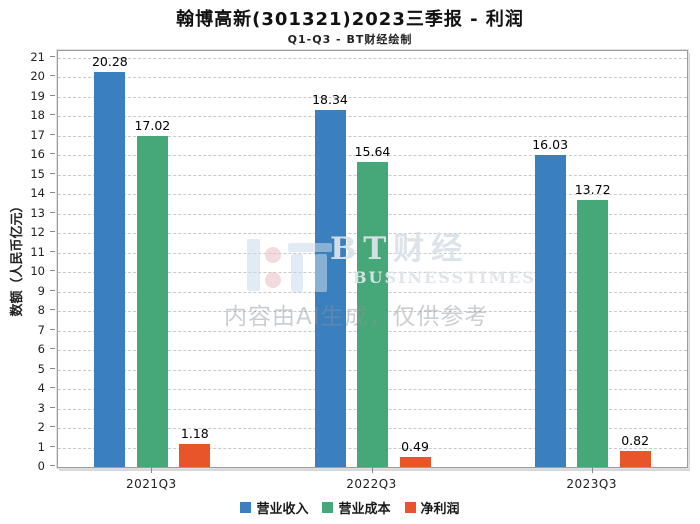 Image resolution: width=700 pixels, height=524 pixels. I want to click on bar-operating-cost-2022Q3, so click(372, 314).